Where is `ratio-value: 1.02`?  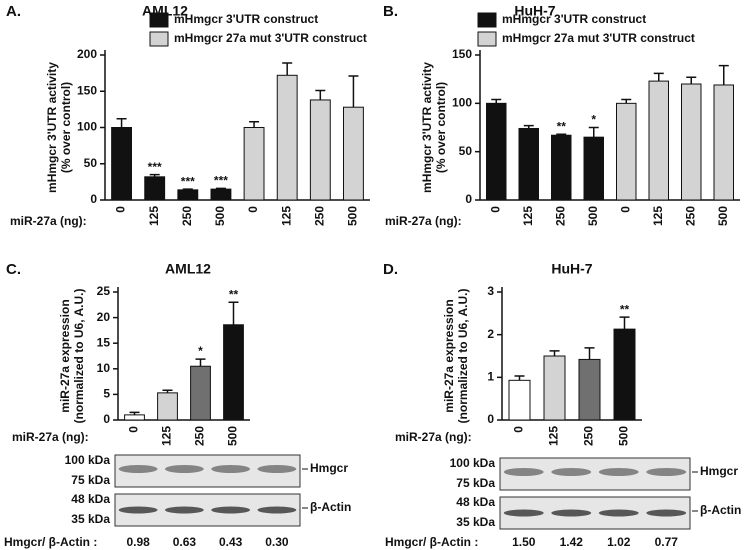
ratio-value: 1.02 is located at coordinates (619, 542).